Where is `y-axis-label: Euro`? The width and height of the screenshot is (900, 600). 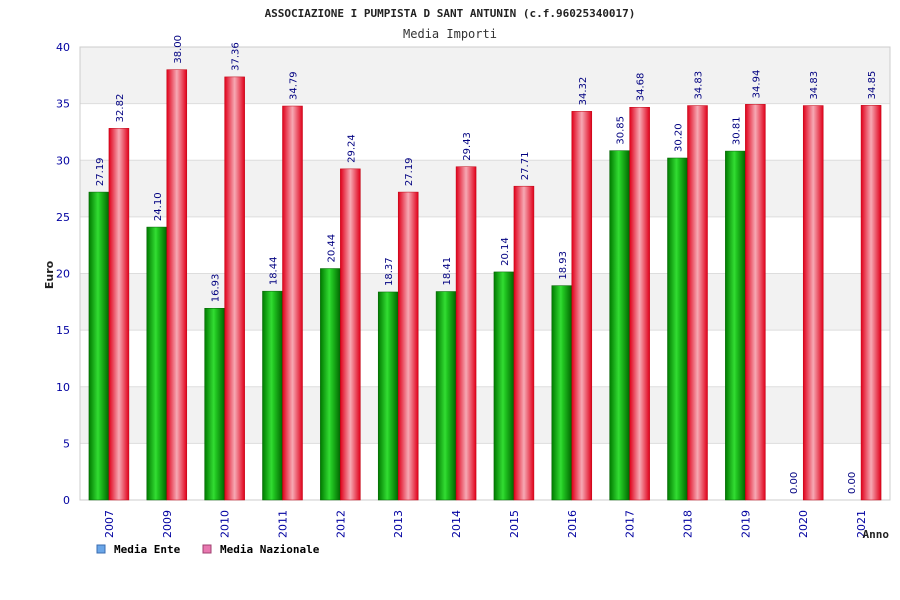 y-axis-label: Euro is located at coordinates (49, 274).